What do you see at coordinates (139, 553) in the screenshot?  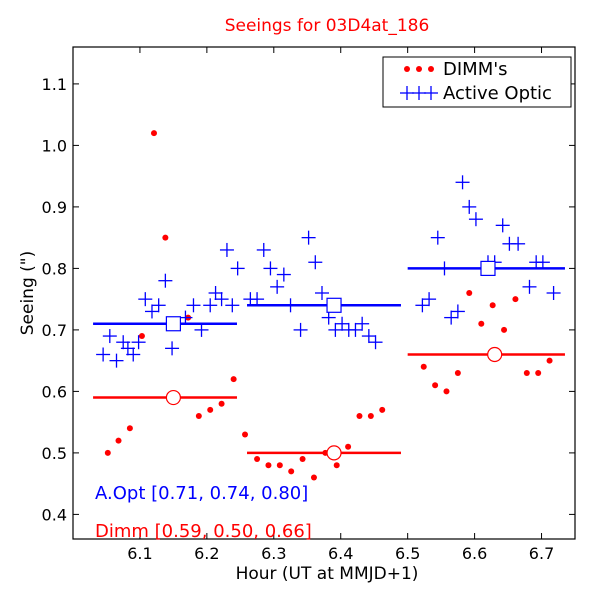 I see `x-tick-label: 6.1` at bounding box center [139, 553].